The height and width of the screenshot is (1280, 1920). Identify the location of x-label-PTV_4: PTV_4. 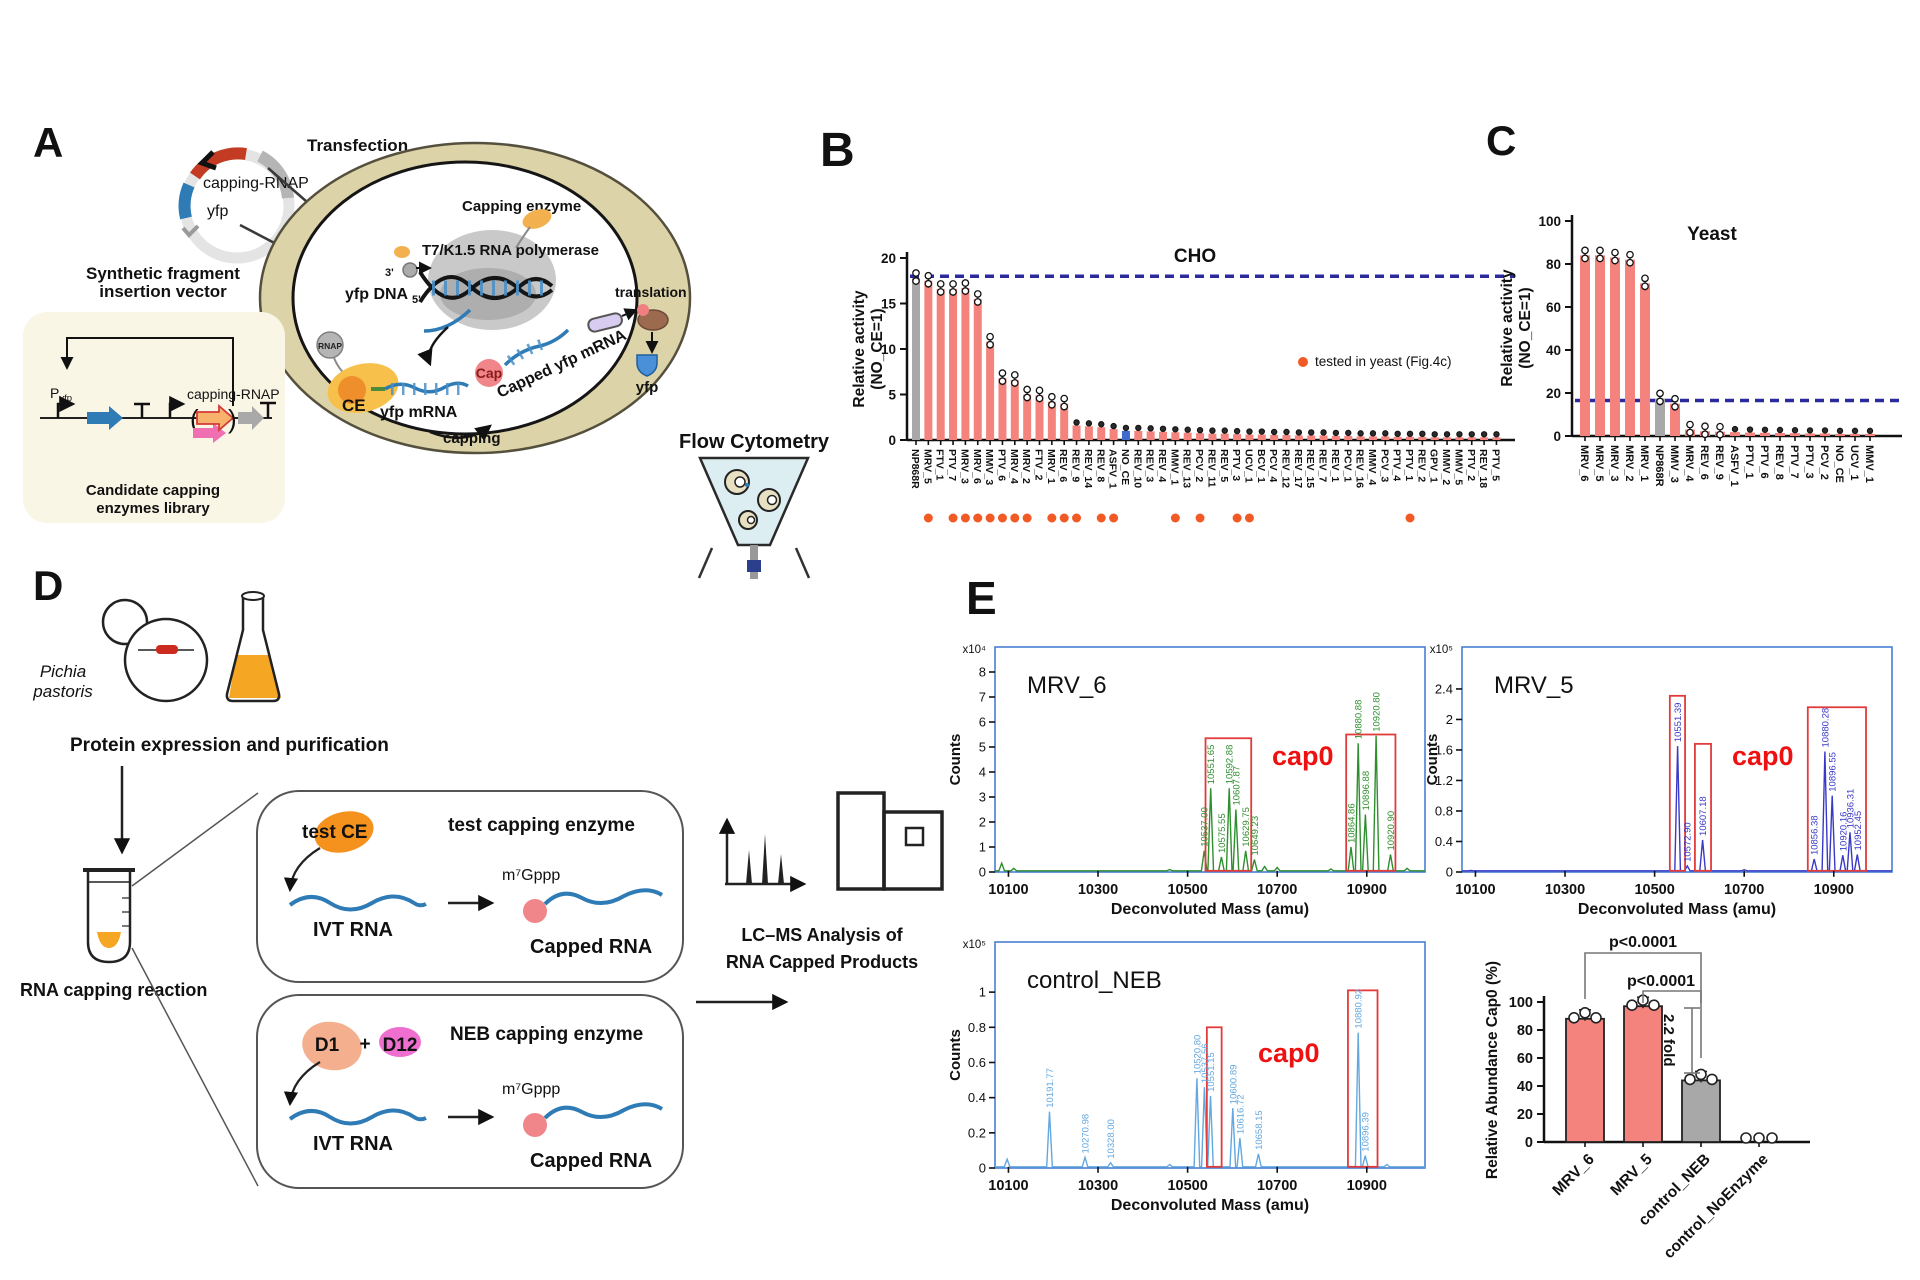
(1397, 465).